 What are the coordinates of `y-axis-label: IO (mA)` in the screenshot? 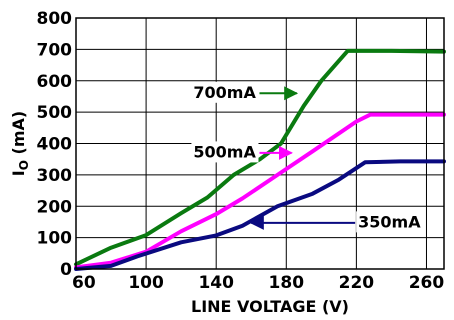 It's located at (20, 143).